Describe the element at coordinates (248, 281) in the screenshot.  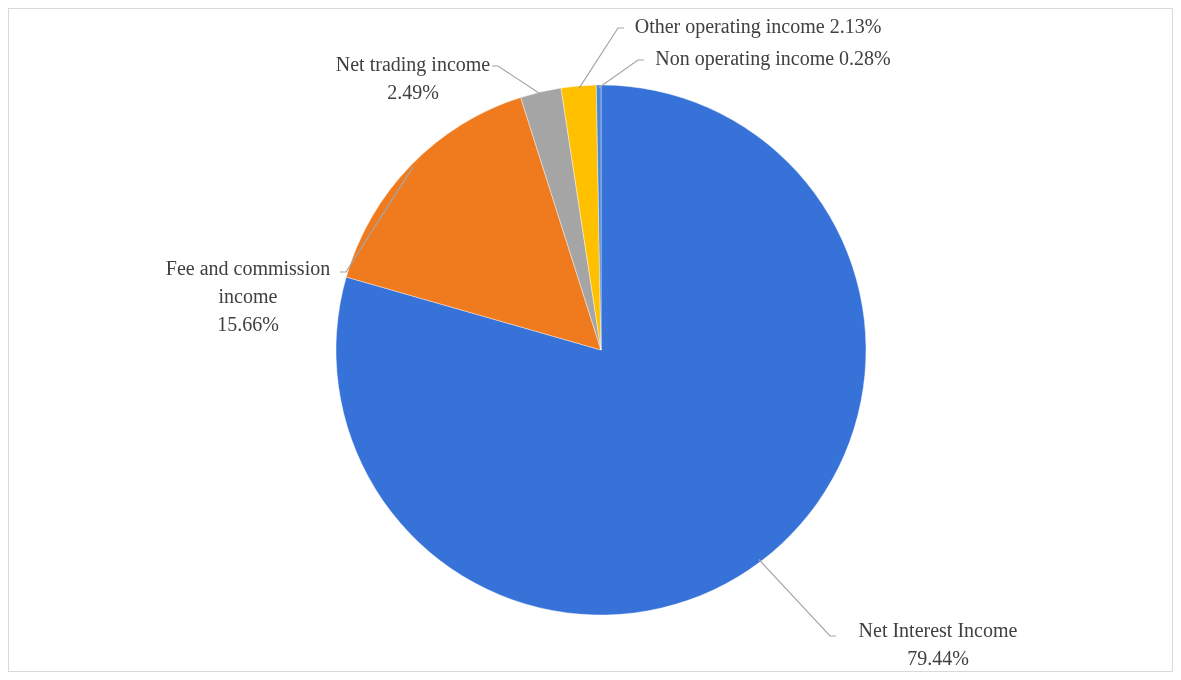
I see `slice-label: Fee and commission income` at that location.